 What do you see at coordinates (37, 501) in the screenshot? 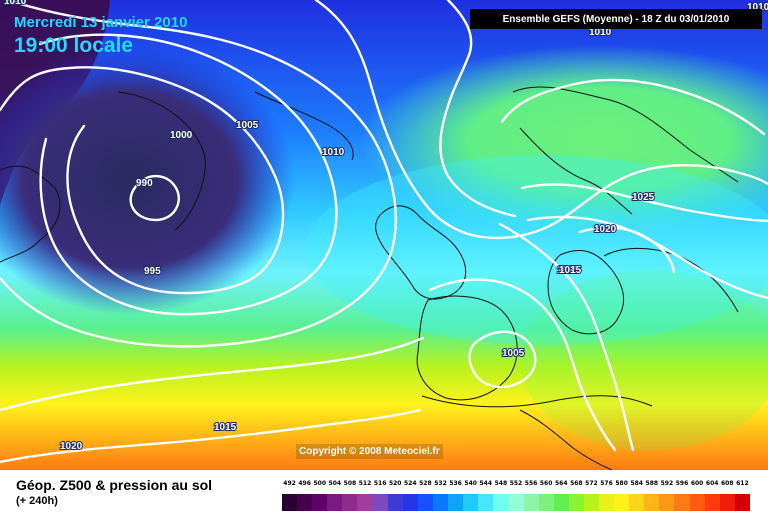
I see `map-subtitle: (+ 240h)` at bounding box center [37, 501].